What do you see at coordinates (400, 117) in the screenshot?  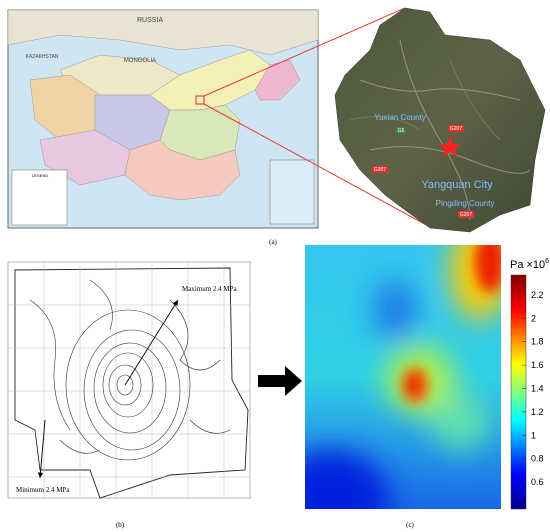 I see `site-label: Yuxian County` at bounding box center [400, 117].